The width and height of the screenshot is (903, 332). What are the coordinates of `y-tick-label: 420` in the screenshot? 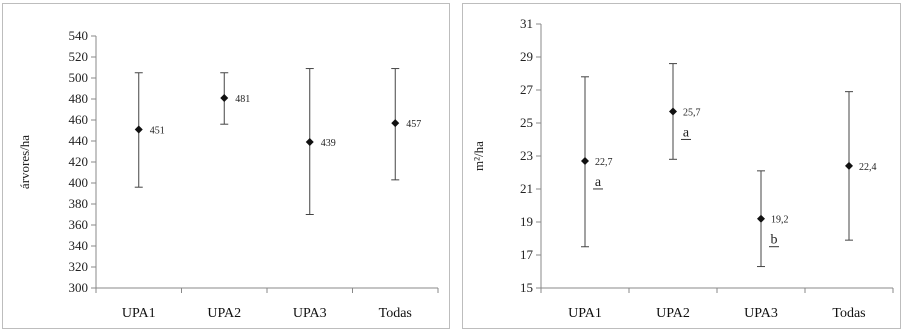 It's located at (79, 161).